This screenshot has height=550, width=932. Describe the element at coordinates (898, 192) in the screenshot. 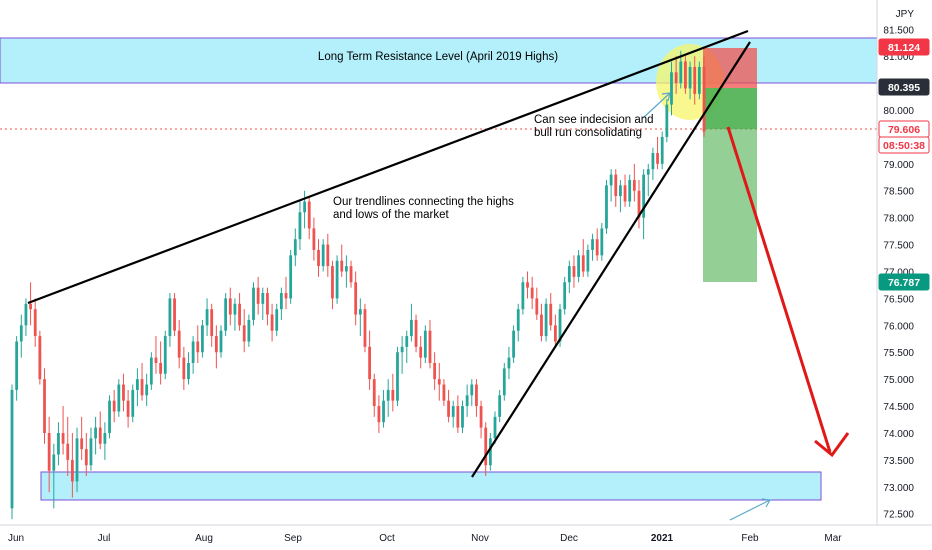

I see `y-tick-label: 78.500` at that location.